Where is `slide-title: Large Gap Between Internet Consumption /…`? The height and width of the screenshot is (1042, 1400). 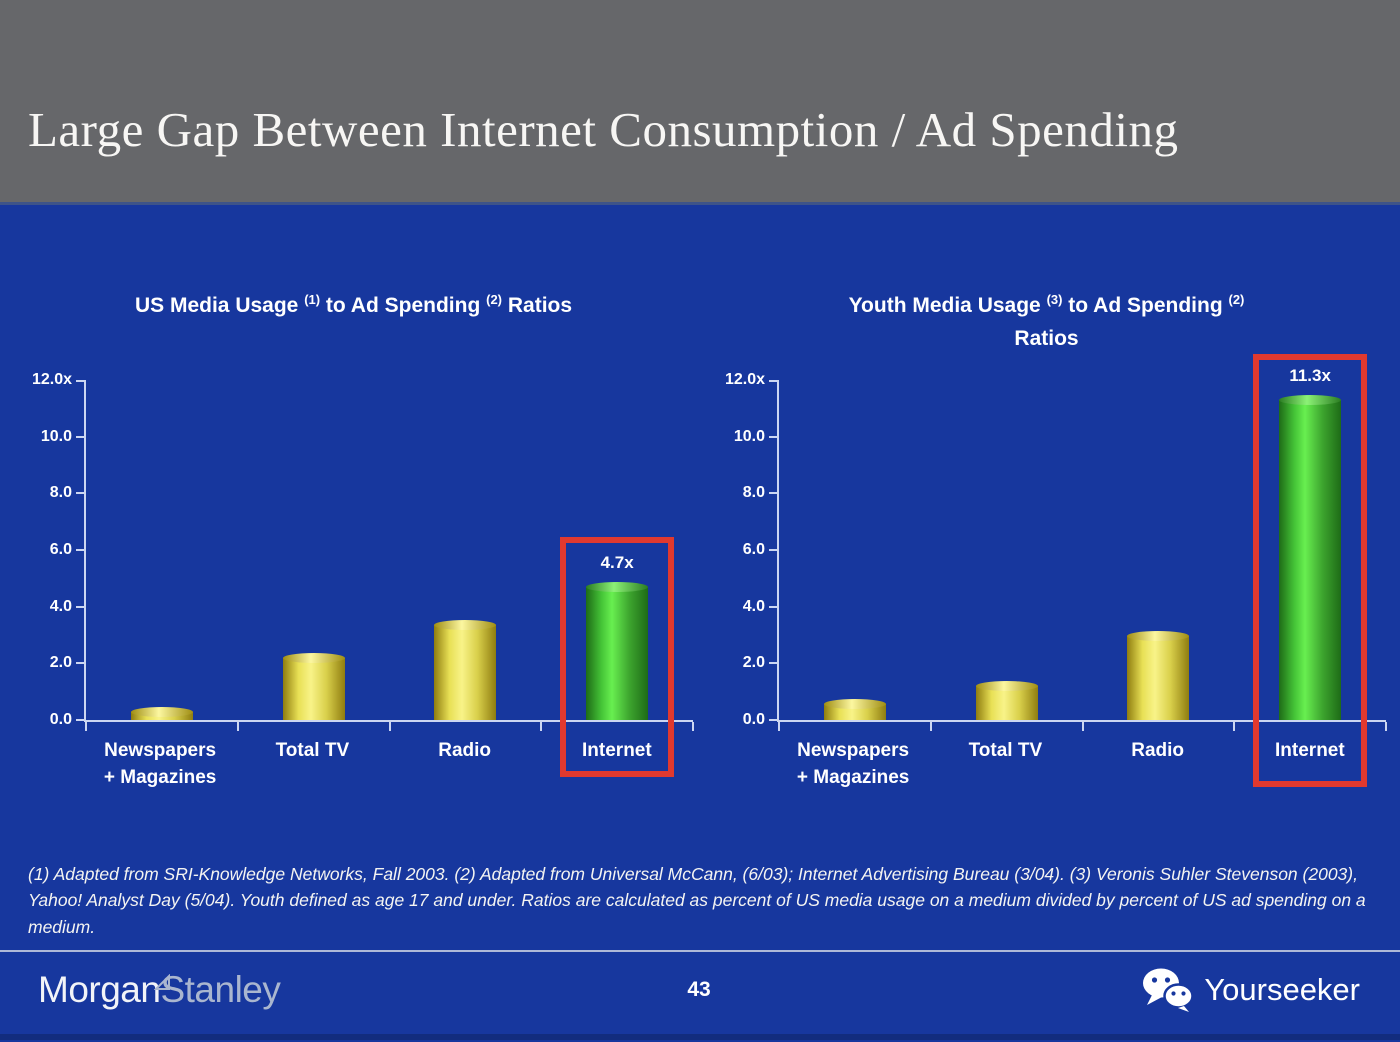 slide-title: Large Gap Between Internet Consumption /… is located at coordinates (603, 129).